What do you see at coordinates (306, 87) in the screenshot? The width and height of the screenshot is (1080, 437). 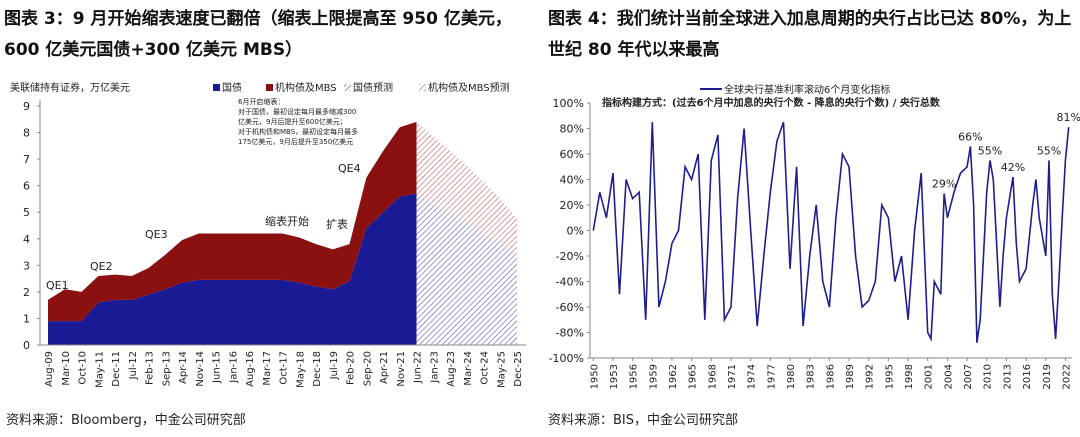 I see `legend-label: 机构债及MBS` at bounding box center [306, 87].